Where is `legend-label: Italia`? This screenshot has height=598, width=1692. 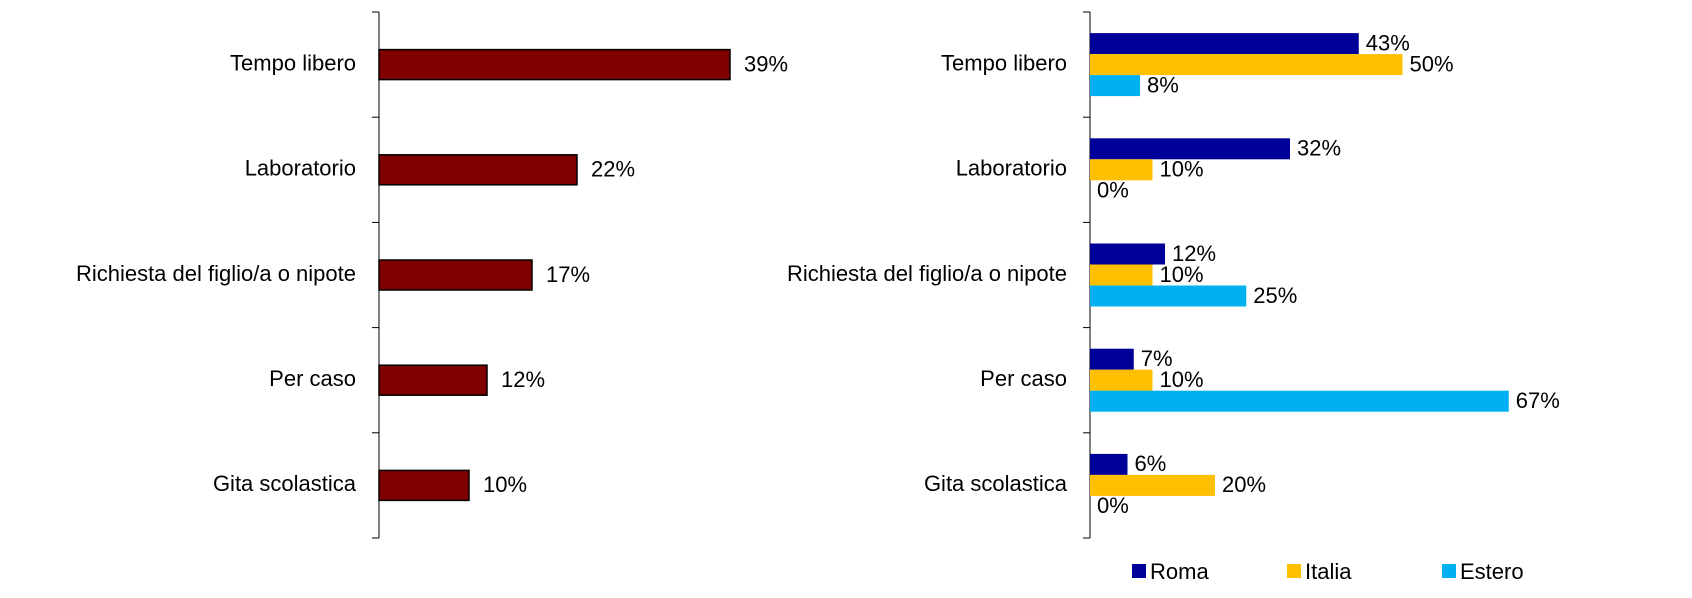 legend-label: Italia is located at coordinates (1328, 571).